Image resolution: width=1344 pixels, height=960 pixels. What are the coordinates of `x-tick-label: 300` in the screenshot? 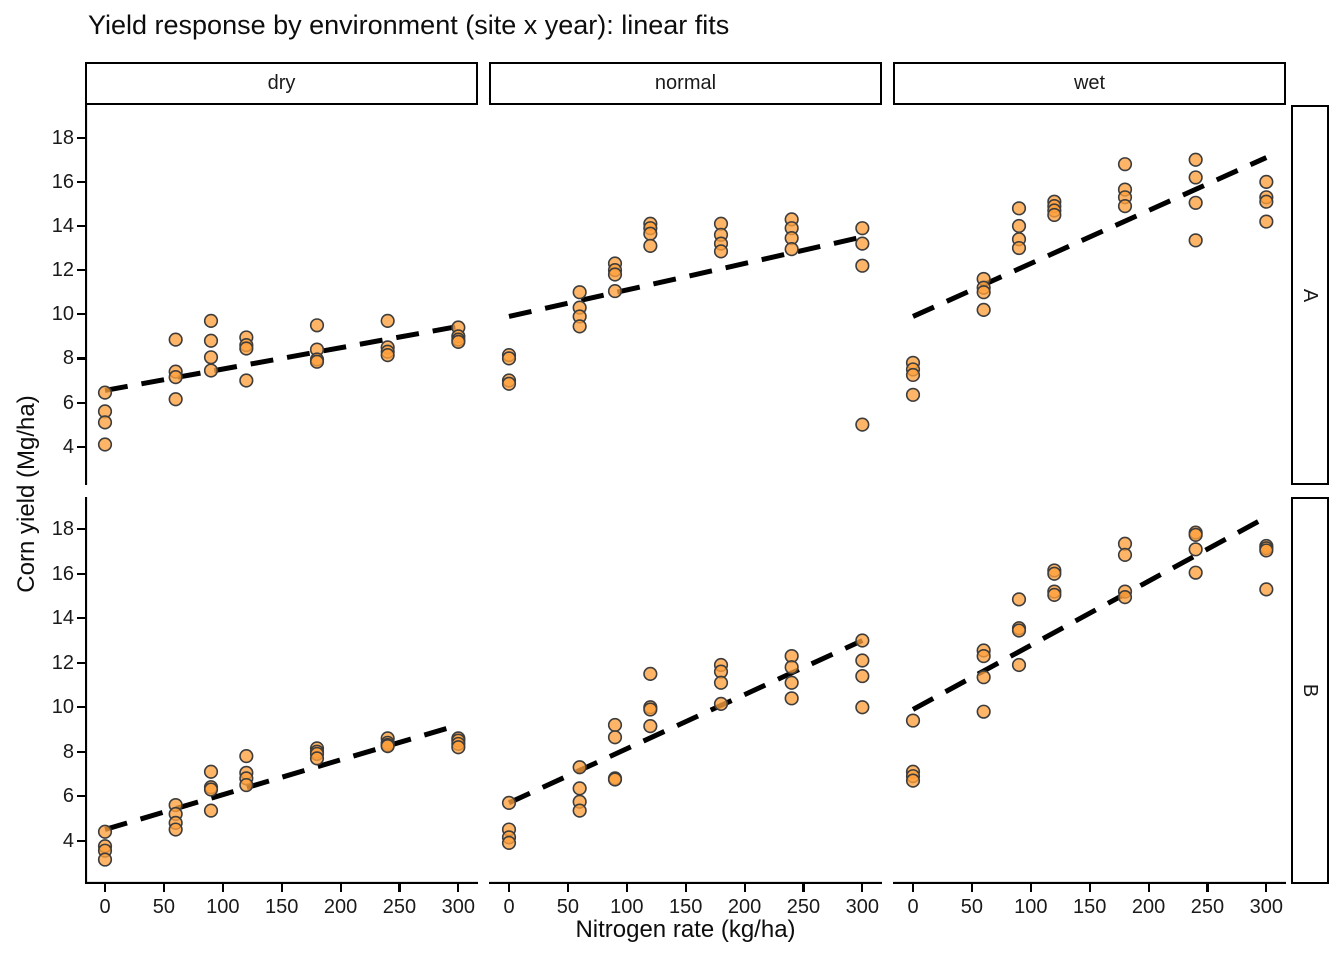 It's located at (458, 907).